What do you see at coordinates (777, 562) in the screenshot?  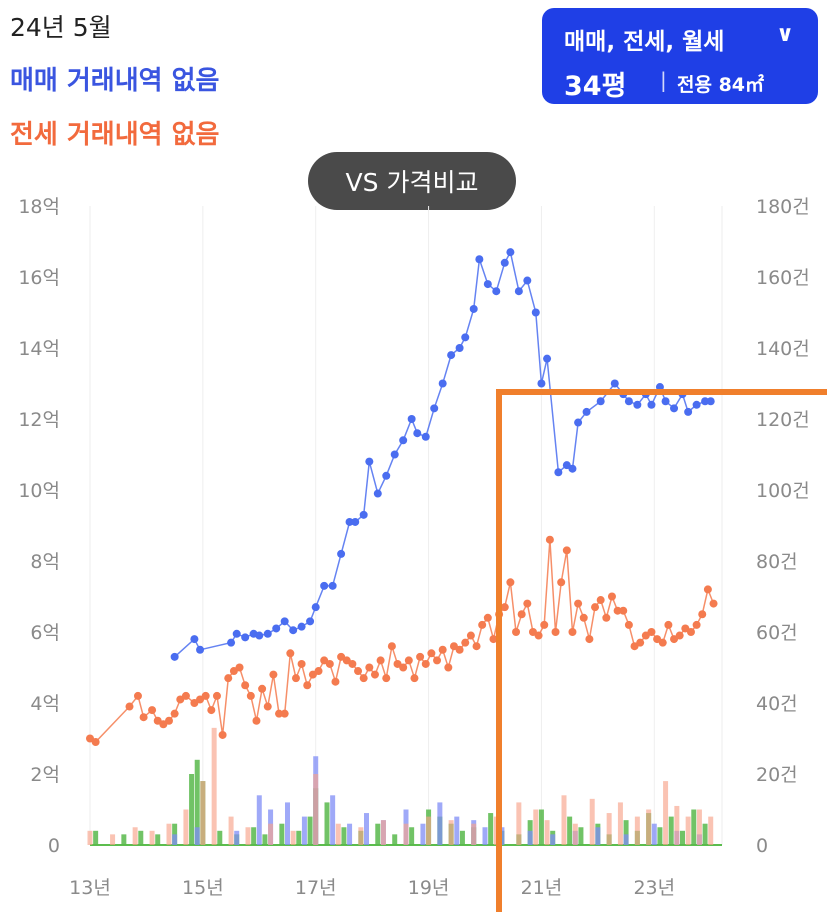 I see `right-axis-tick-label: 80건` at bounding box center [777, 562].